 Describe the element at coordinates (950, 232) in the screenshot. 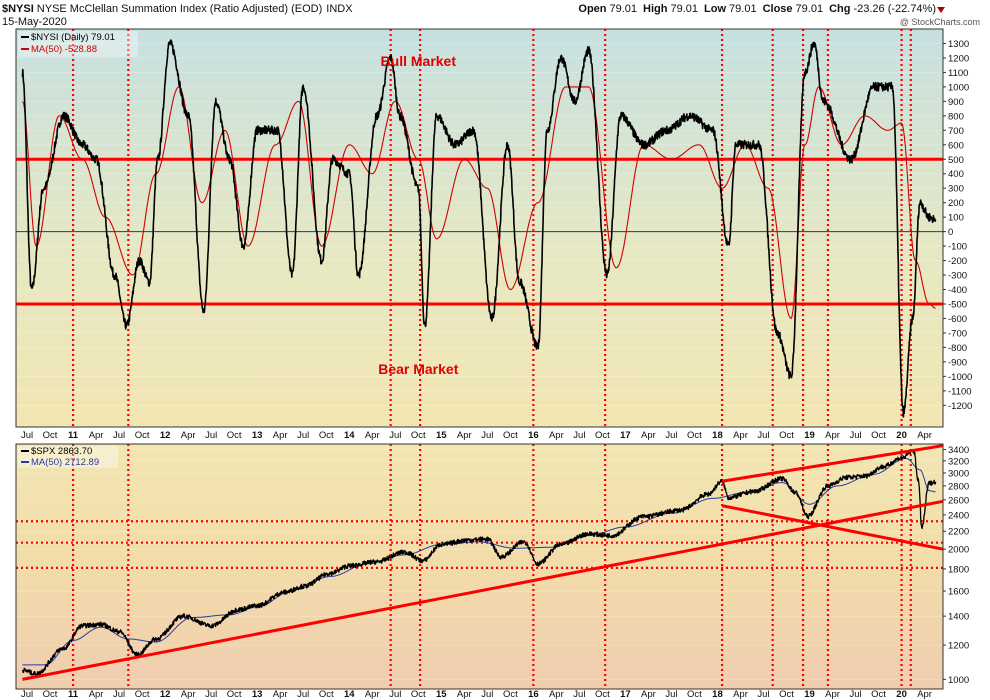

I see `nysi-y-tick-label: 0` at that location.